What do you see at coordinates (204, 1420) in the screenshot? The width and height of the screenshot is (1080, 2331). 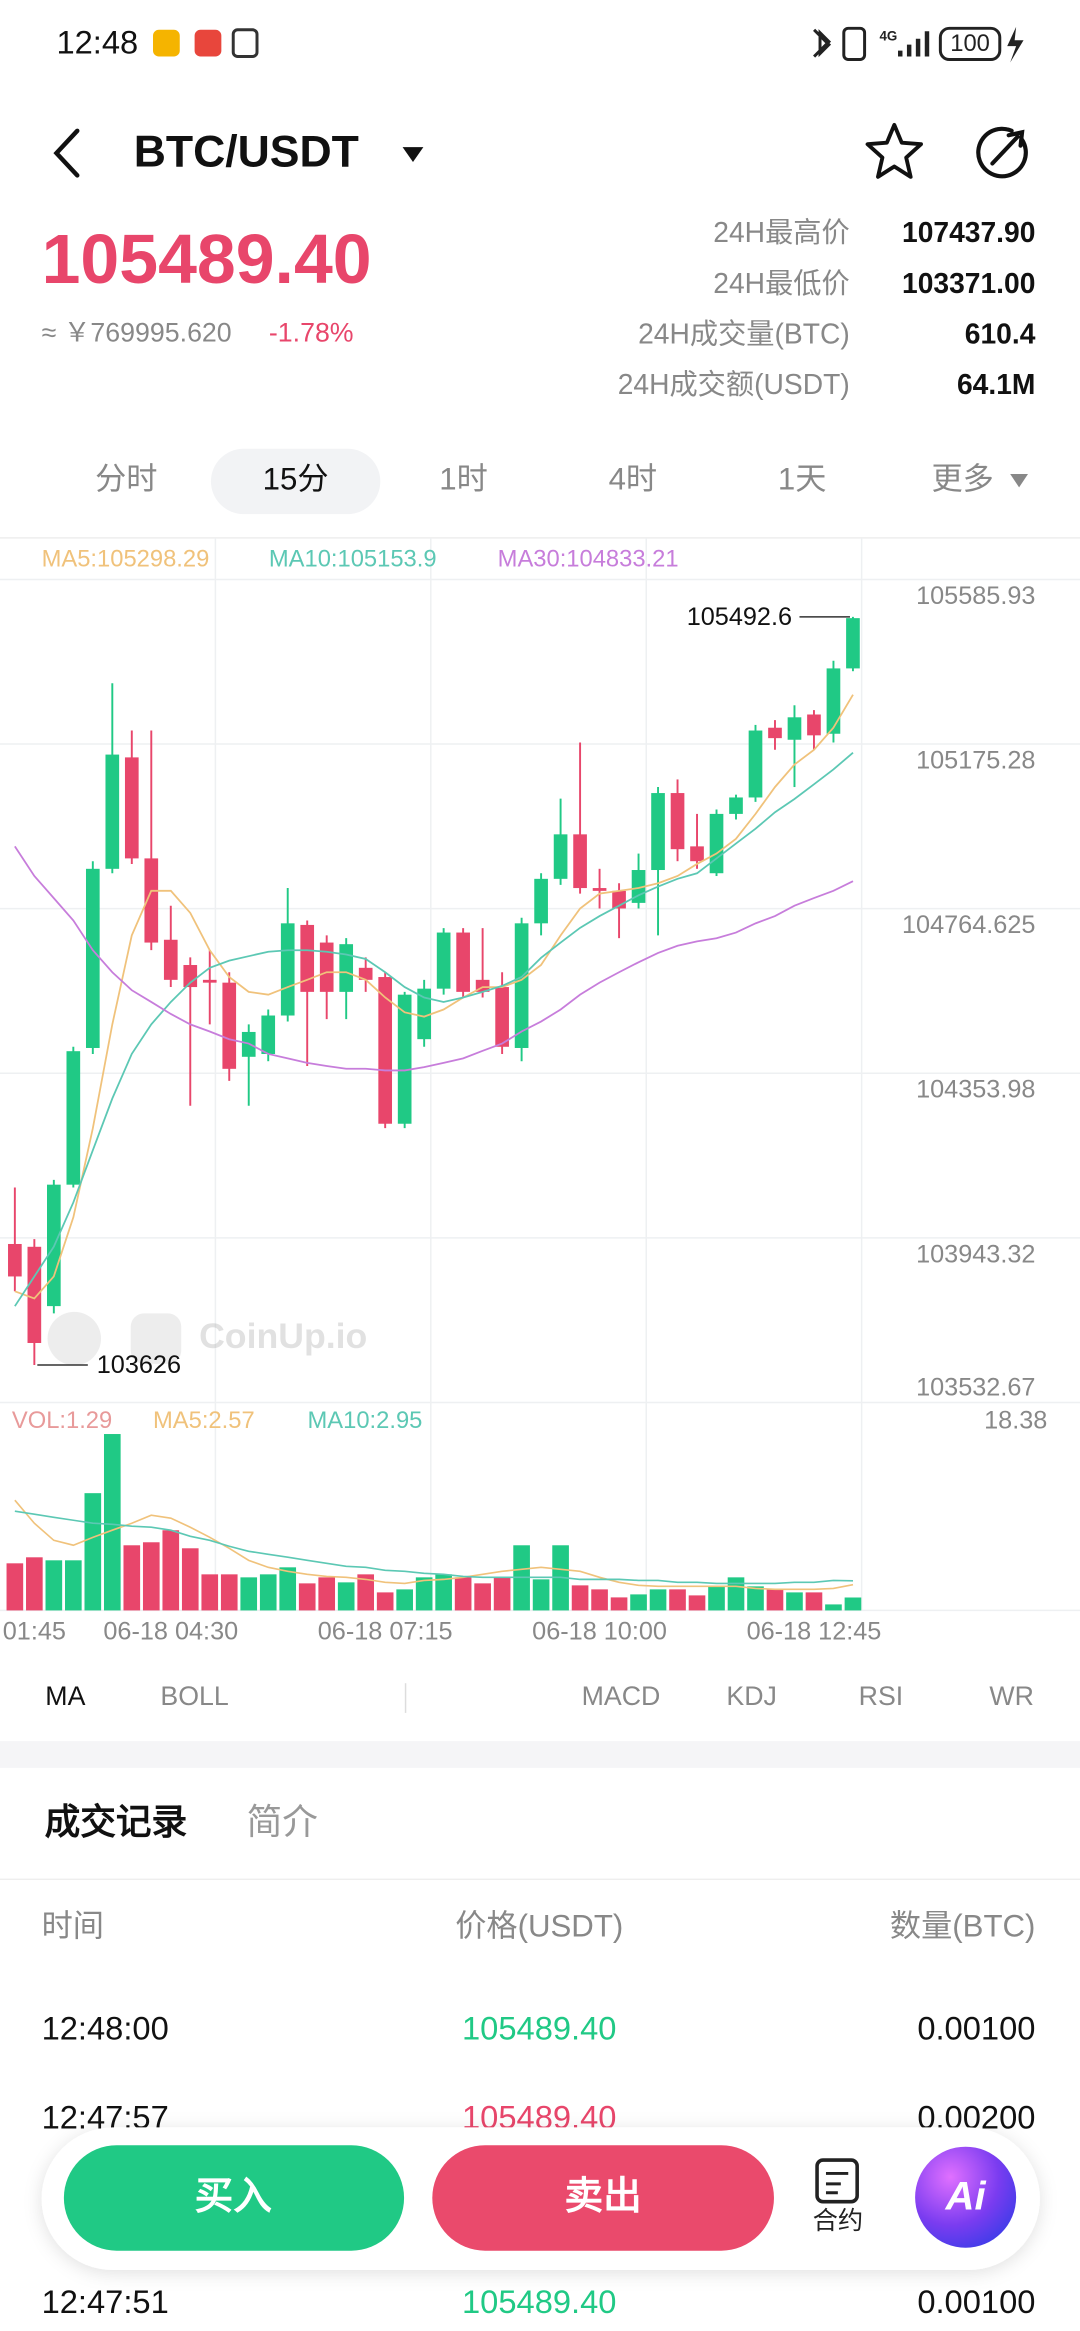 I see `legend-entry: MA5:2.57` at bounding box center [204, 1420].